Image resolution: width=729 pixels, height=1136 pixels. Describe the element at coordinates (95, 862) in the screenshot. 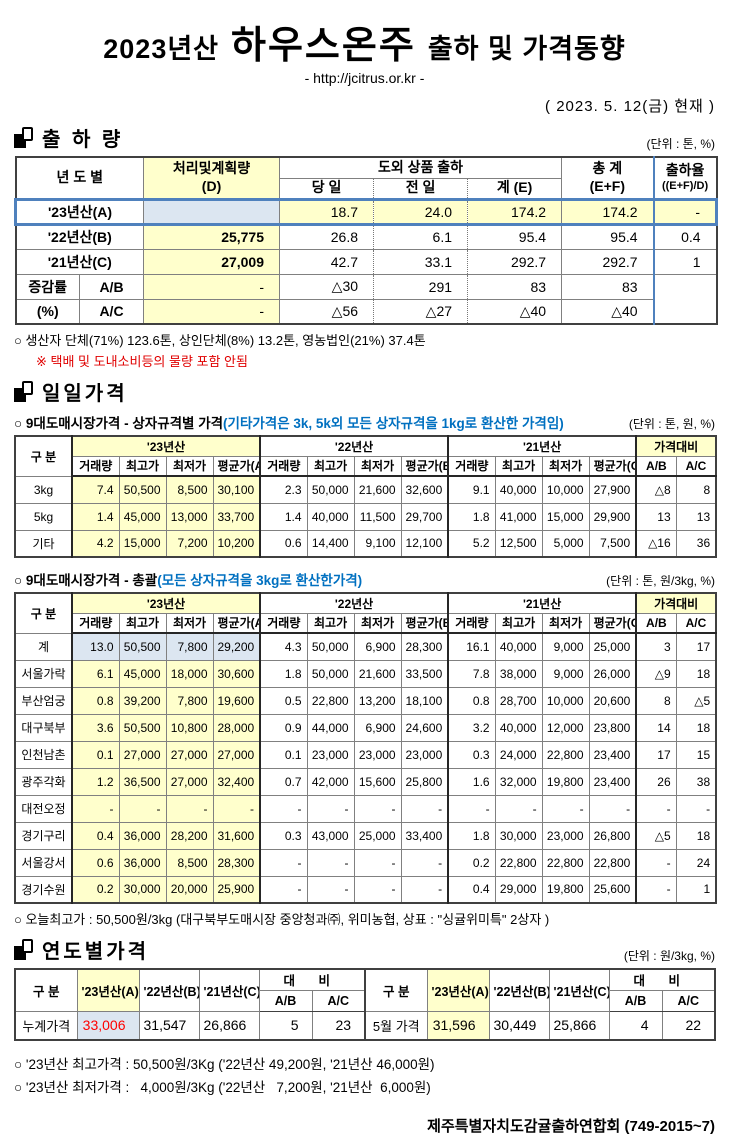

I see `data-cell: 0.6` at that location.